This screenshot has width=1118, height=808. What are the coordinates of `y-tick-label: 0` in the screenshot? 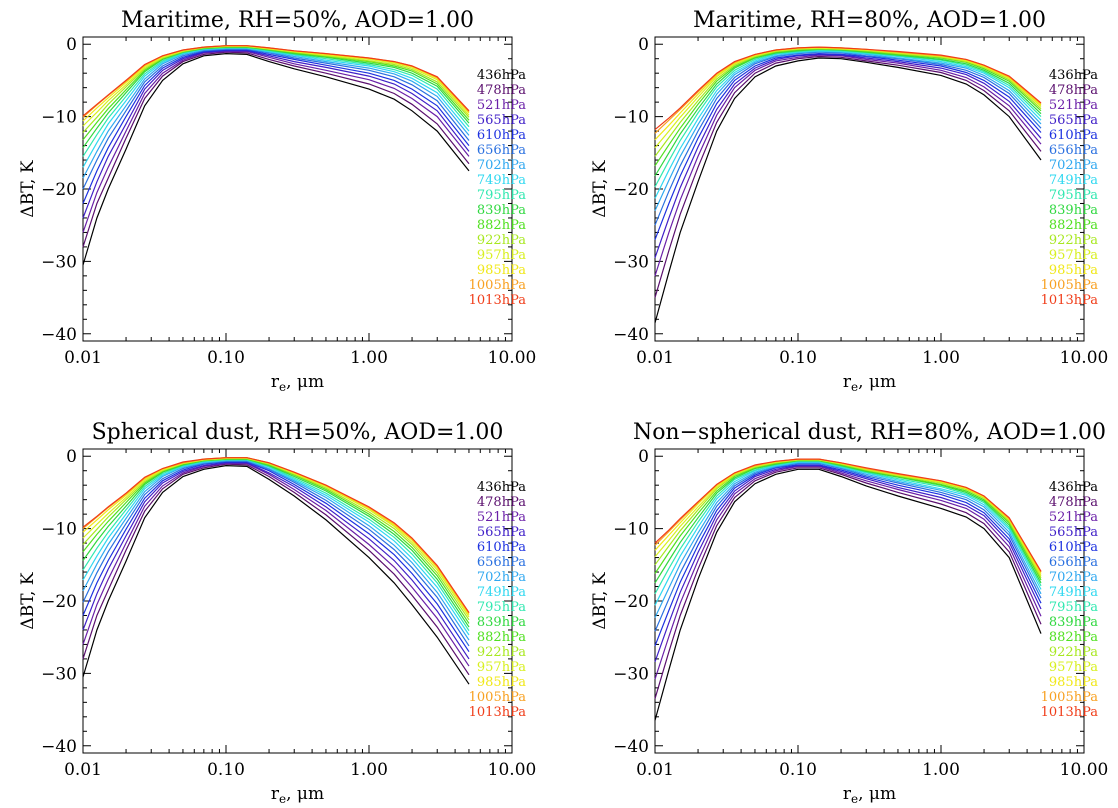 It's located at (643, 45).